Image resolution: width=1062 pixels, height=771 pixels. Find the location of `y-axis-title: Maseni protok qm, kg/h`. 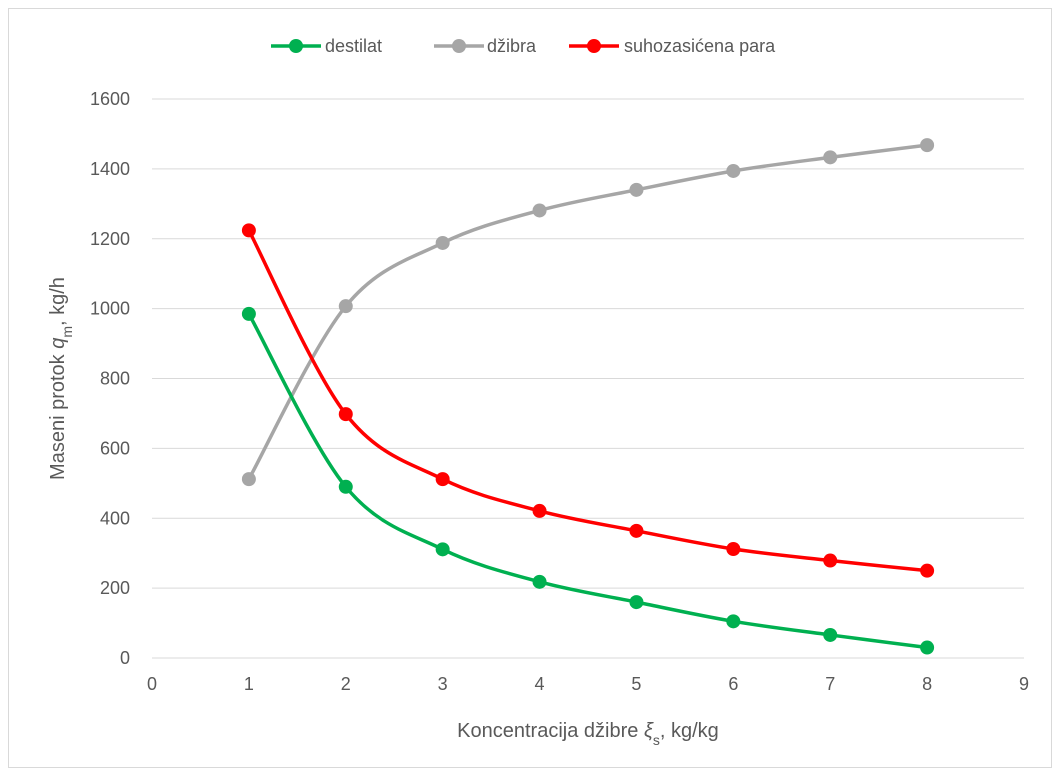

y-axis-title: Maseni protok qm, kg/h is located at coordinates (61, 378).